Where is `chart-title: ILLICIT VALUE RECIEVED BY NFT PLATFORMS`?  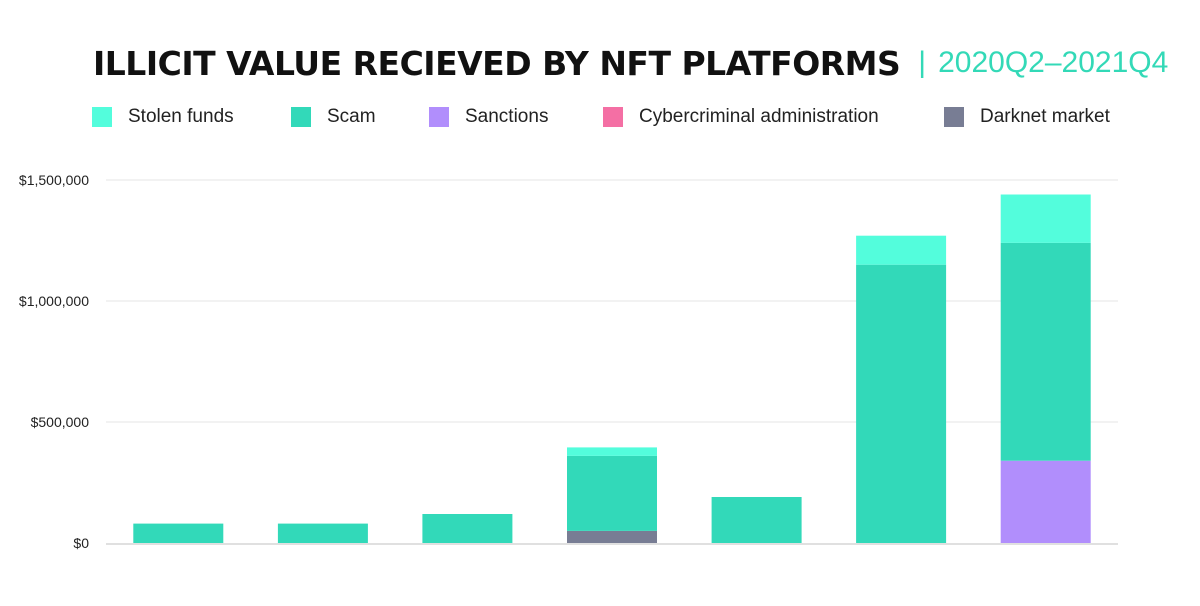 chart-title: ILLICIT VALUE RECIEVED BY NFT PLATFORMS is located at coordinates (497, 63).